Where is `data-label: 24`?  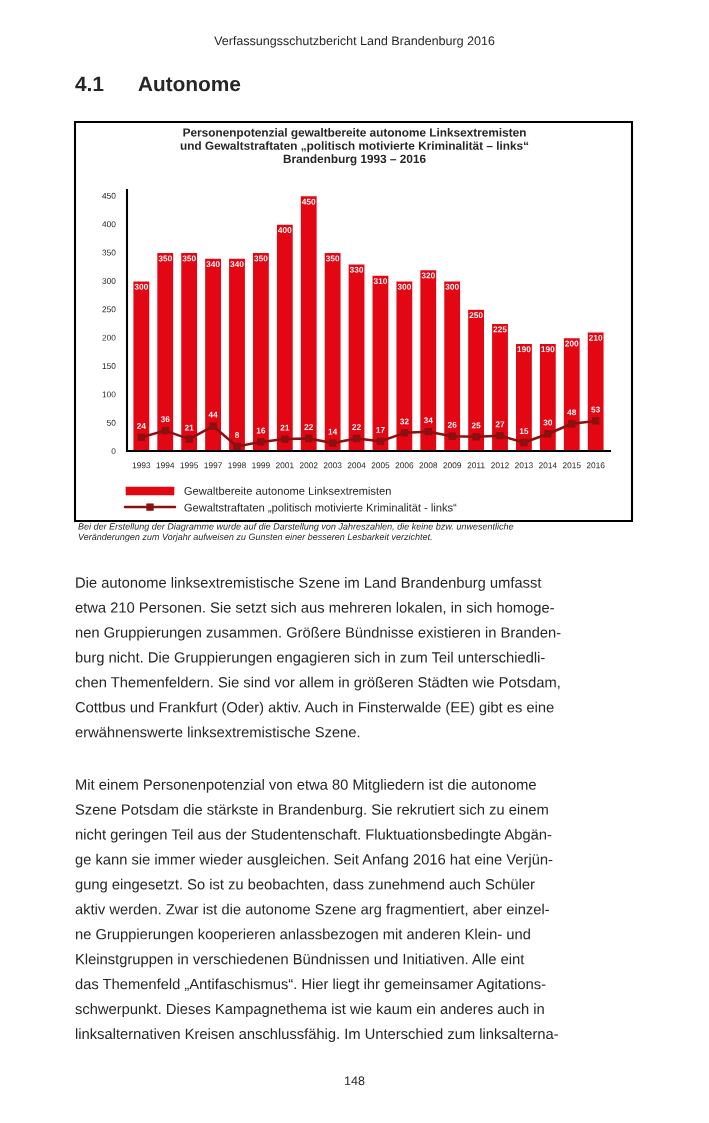 data-label: 24 is located at coordinates (141, 426).